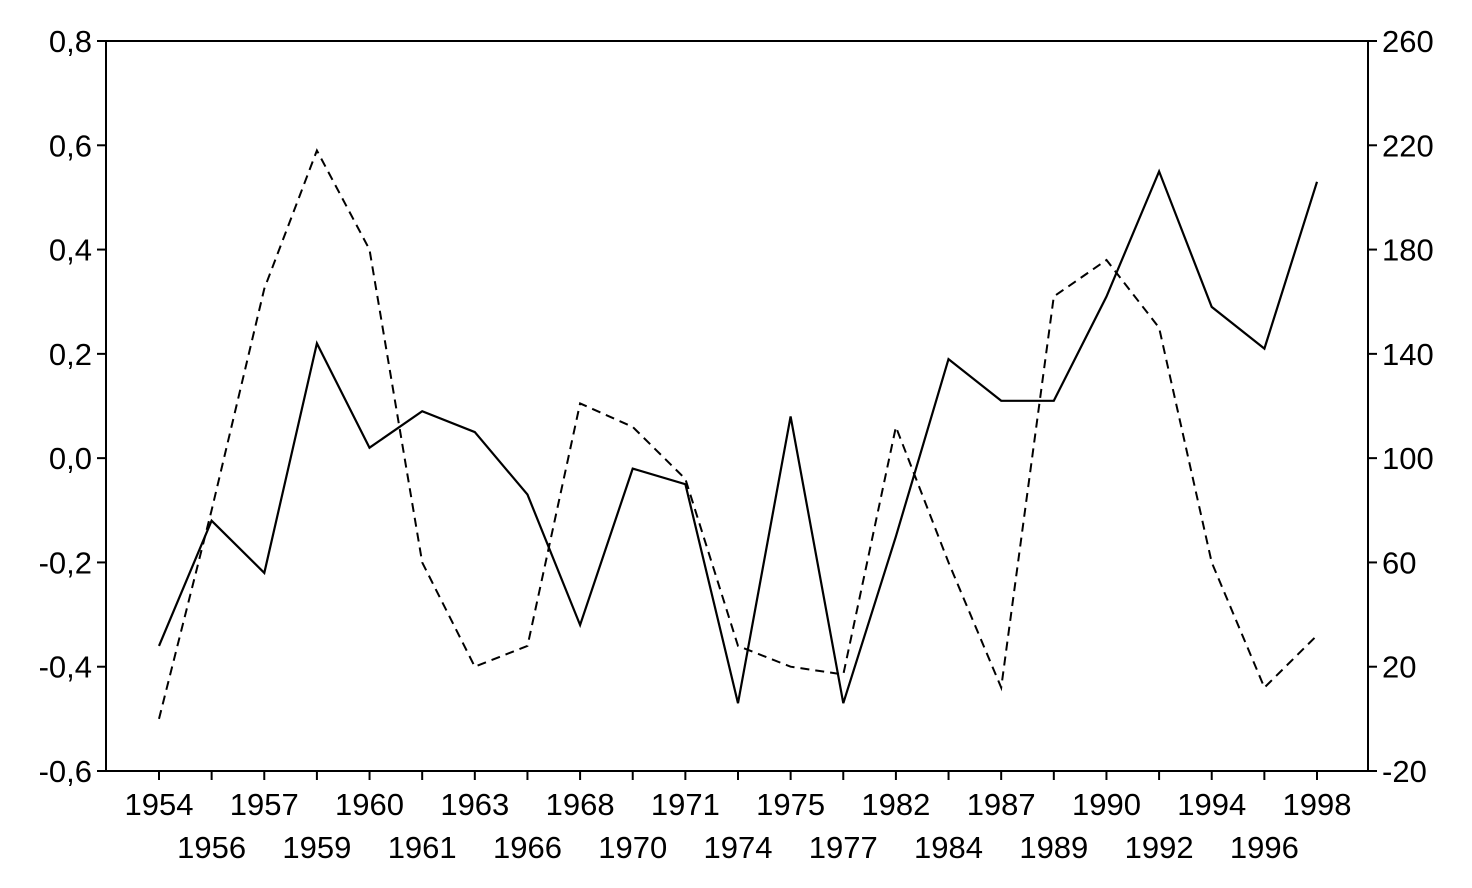 The image size is (1472, 888). What do you see at coordinates (843, 847) in the screenshot?
I see `x-tick-label: 1977` at bounding box center [843, 847].